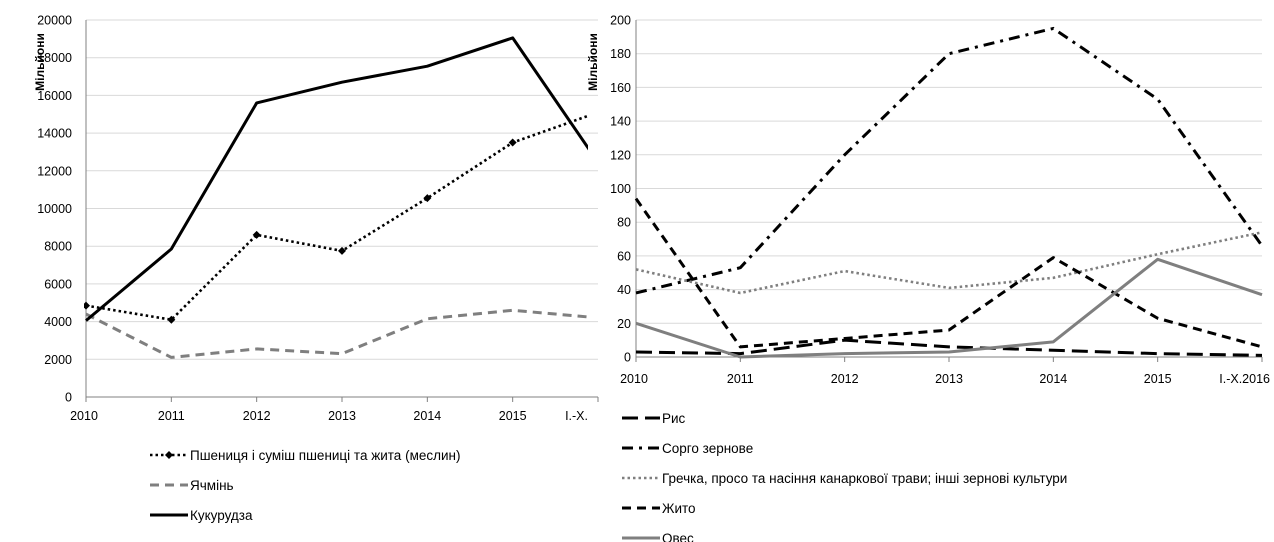  I want to click on y-tick-label: 4000, so click(58, 322).